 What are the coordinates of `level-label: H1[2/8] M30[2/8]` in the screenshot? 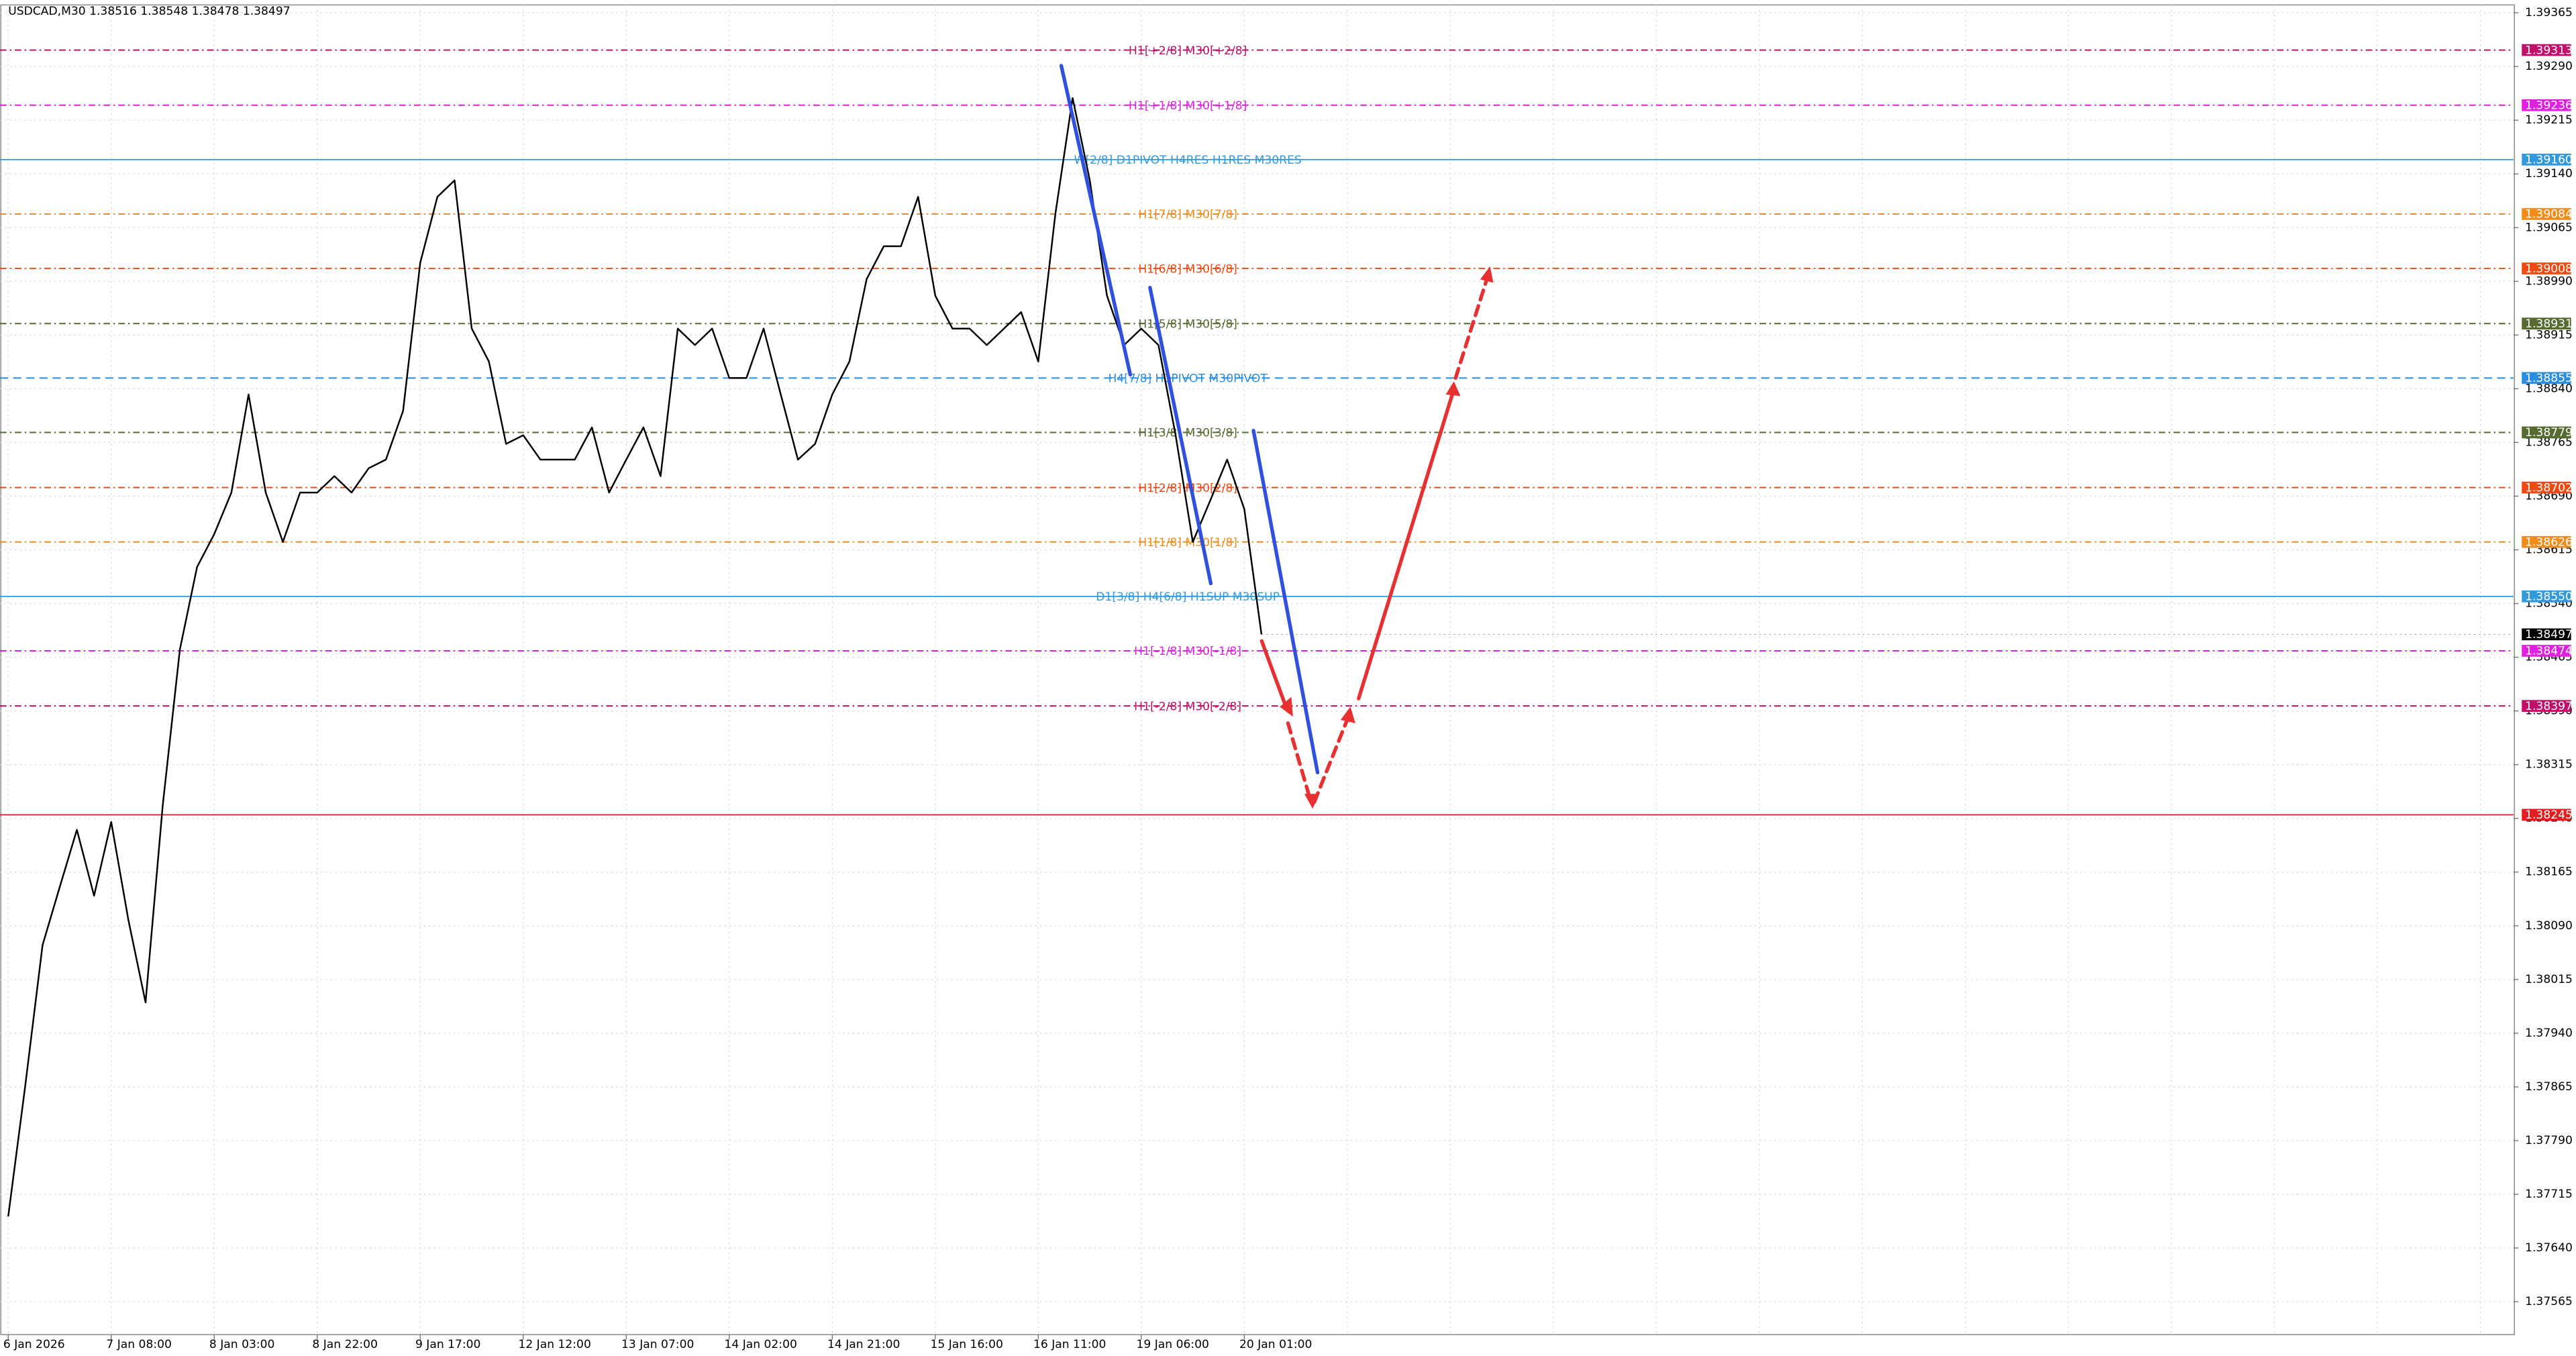 It's located at (1187, 488).